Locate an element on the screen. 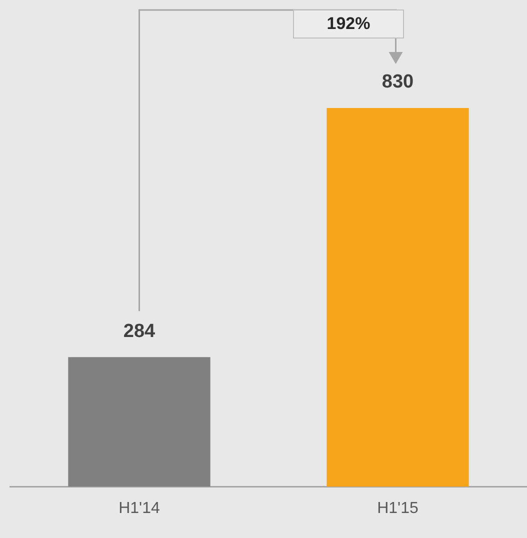  data-label: 284 is located at coordinates (139, 331).